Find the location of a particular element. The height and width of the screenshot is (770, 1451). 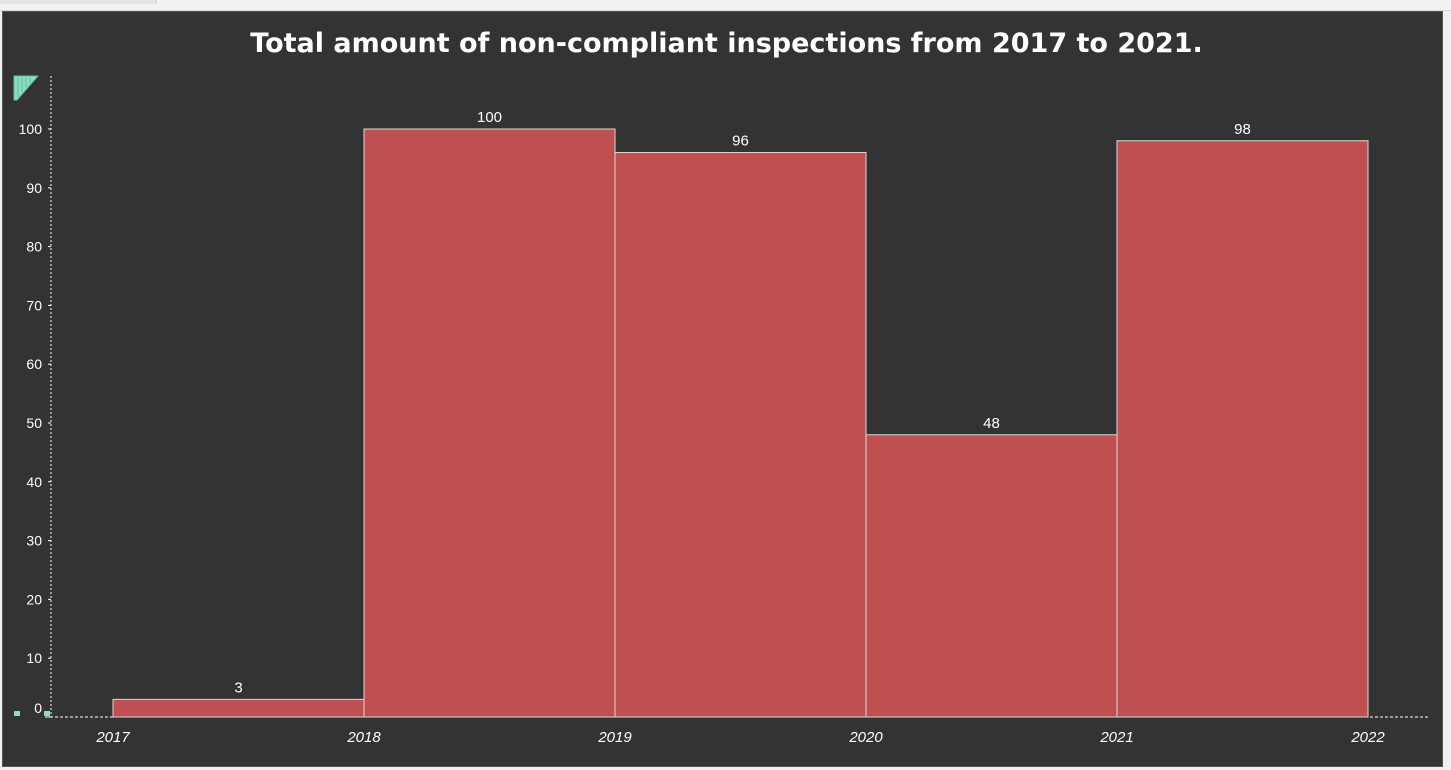

axis-handle-icon is located at coordinates (26, 88).